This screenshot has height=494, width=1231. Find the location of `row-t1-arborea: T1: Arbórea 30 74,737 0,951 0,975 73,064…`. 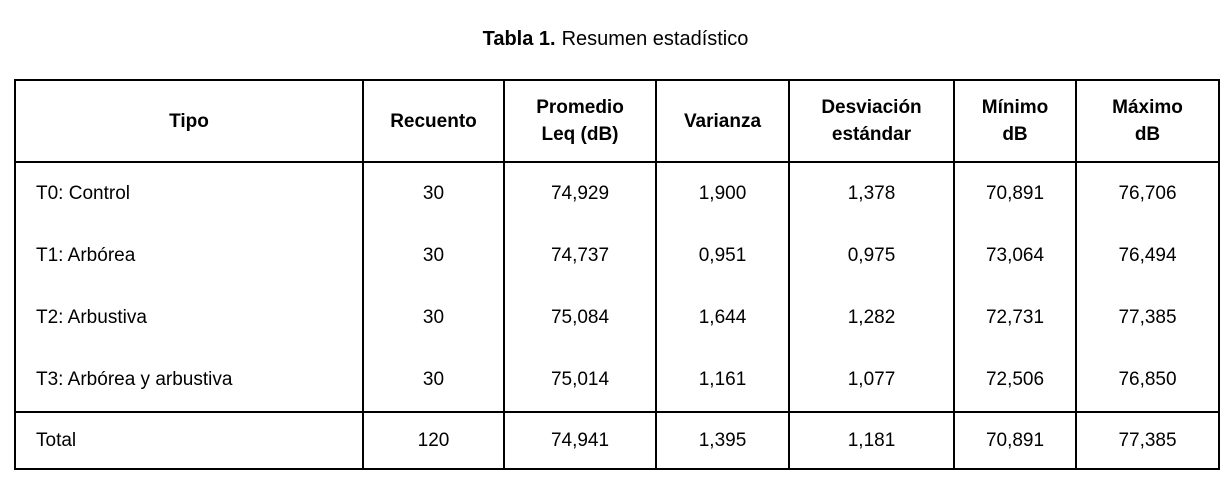

row-t1-arborea: T1: Arbórea 30 74,737 0,951 0,975 73,064… is located at coordinates (617, 256).